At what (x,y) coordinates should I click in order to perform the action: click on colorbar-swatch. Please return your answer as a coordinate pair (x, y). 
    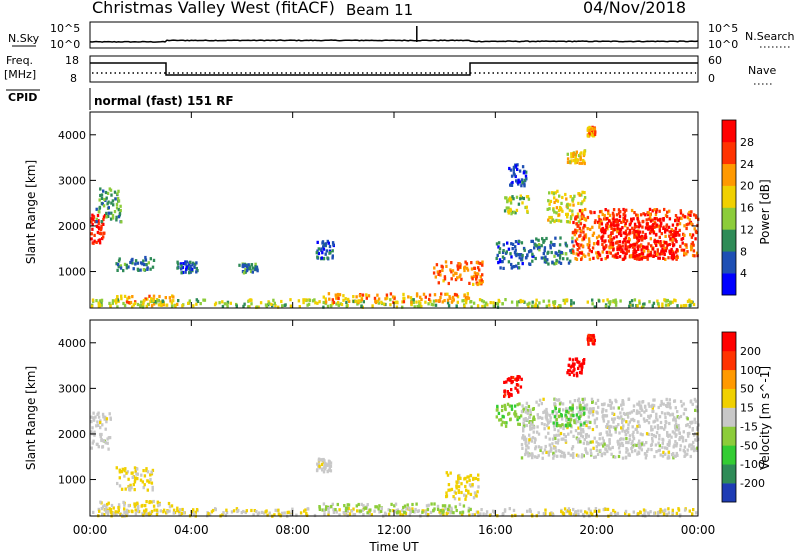
    Looking at the image, I should click on (729, 417).